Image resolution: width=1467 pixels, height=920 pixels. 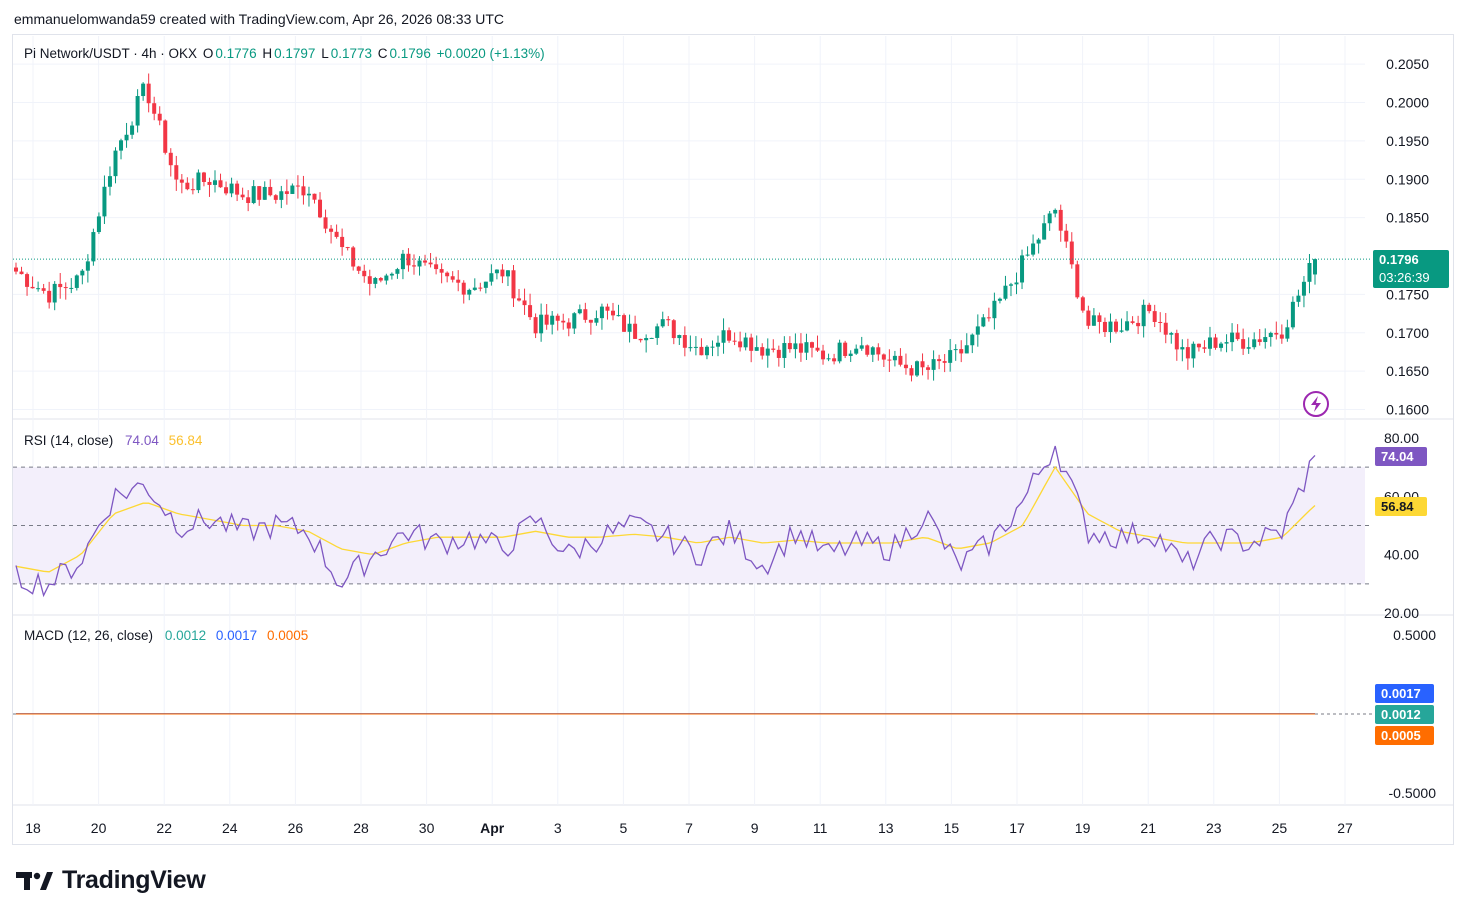 I want to click on x-tick-label: 20, so click(x=99, y=828).